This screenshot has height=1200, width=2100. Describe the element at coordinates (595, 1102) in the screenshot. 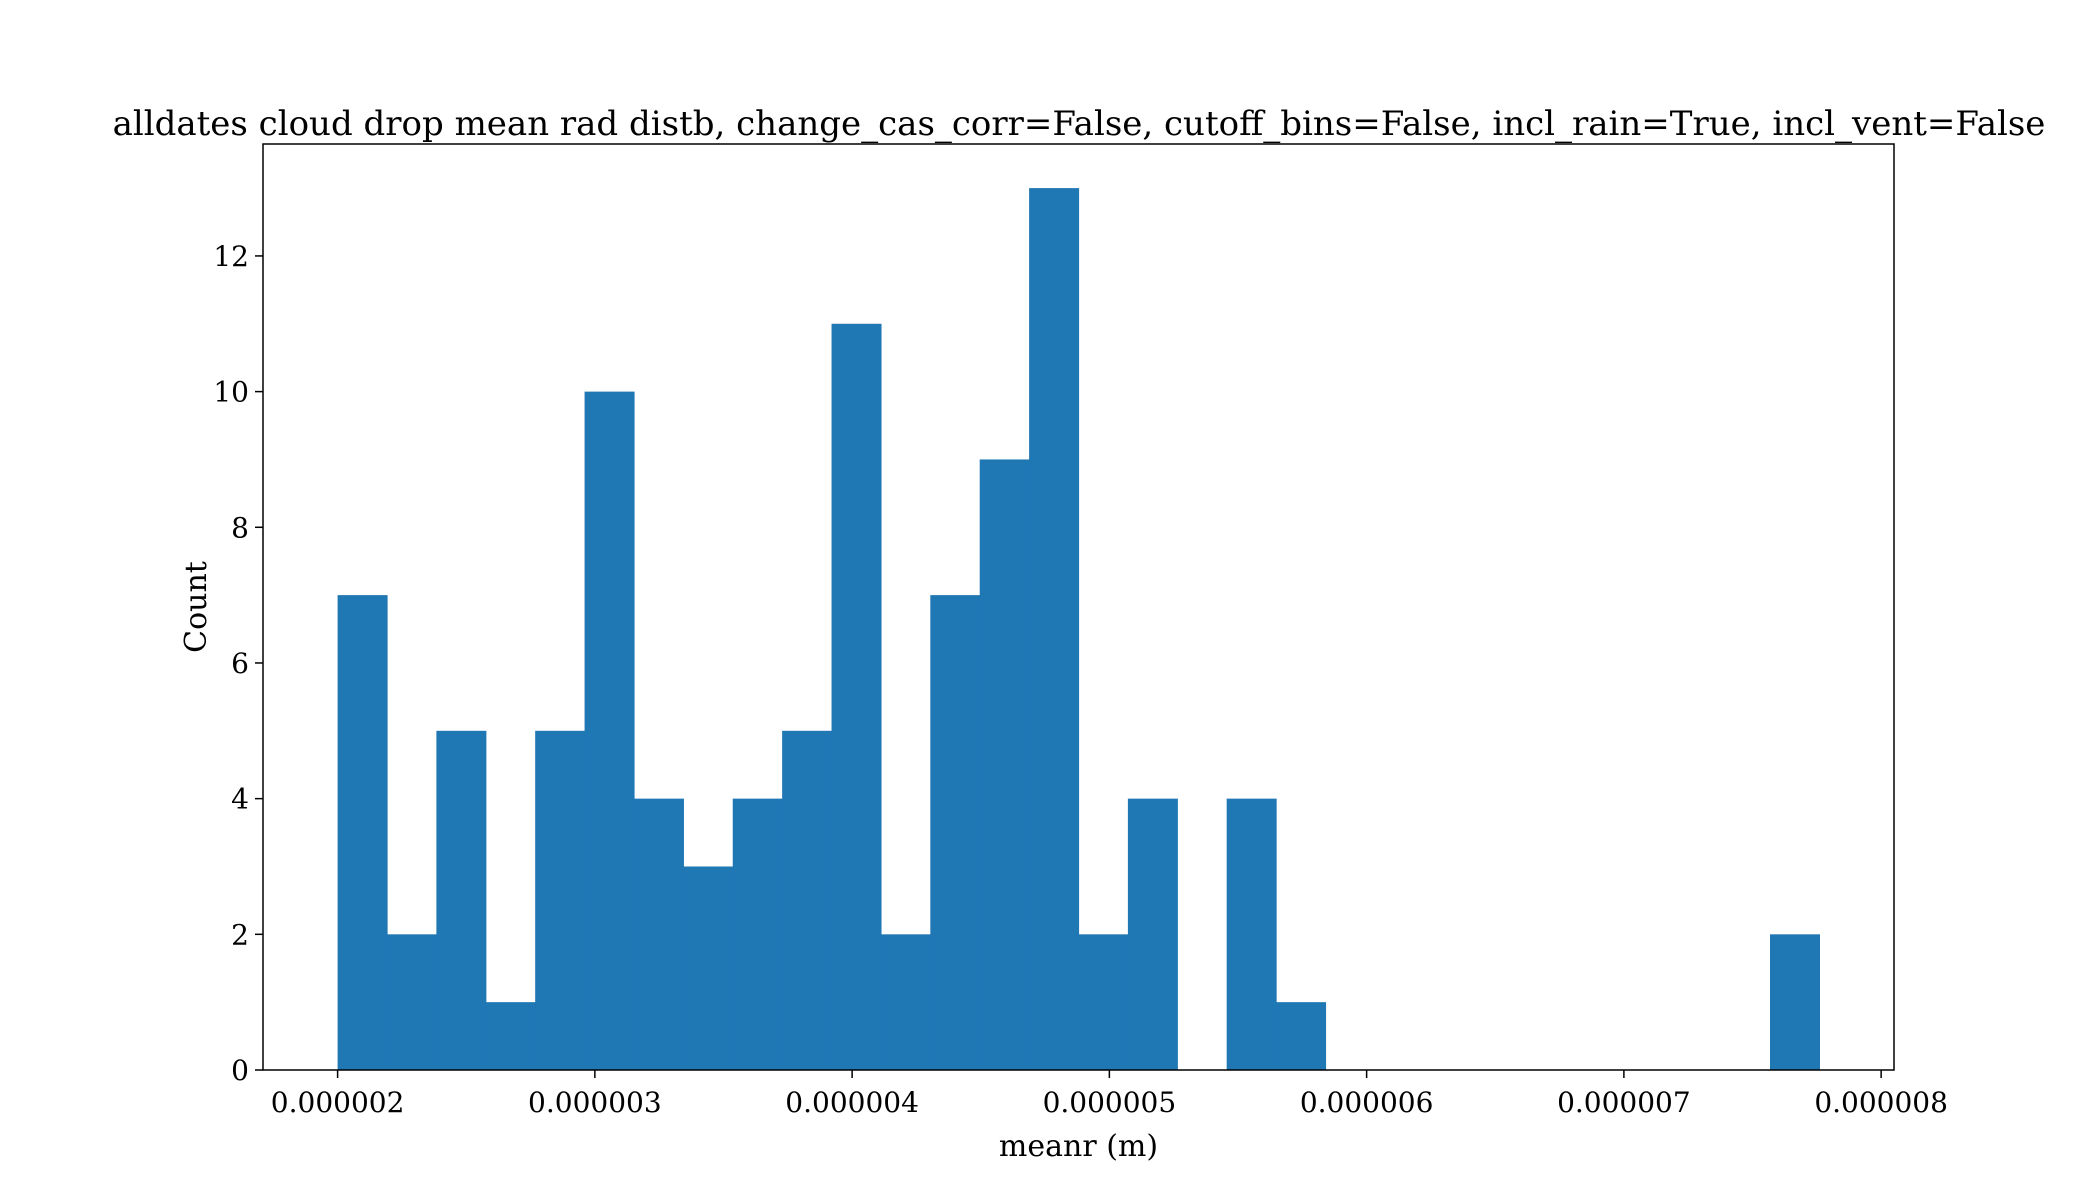

I see `x-tick-label: 0.000003` at that location.